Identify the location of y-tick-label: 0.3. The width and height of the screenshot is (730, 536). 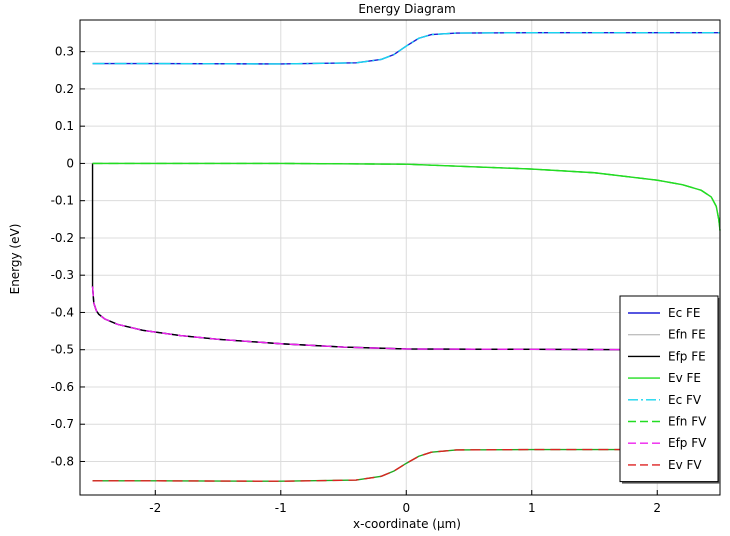
(64, 52).